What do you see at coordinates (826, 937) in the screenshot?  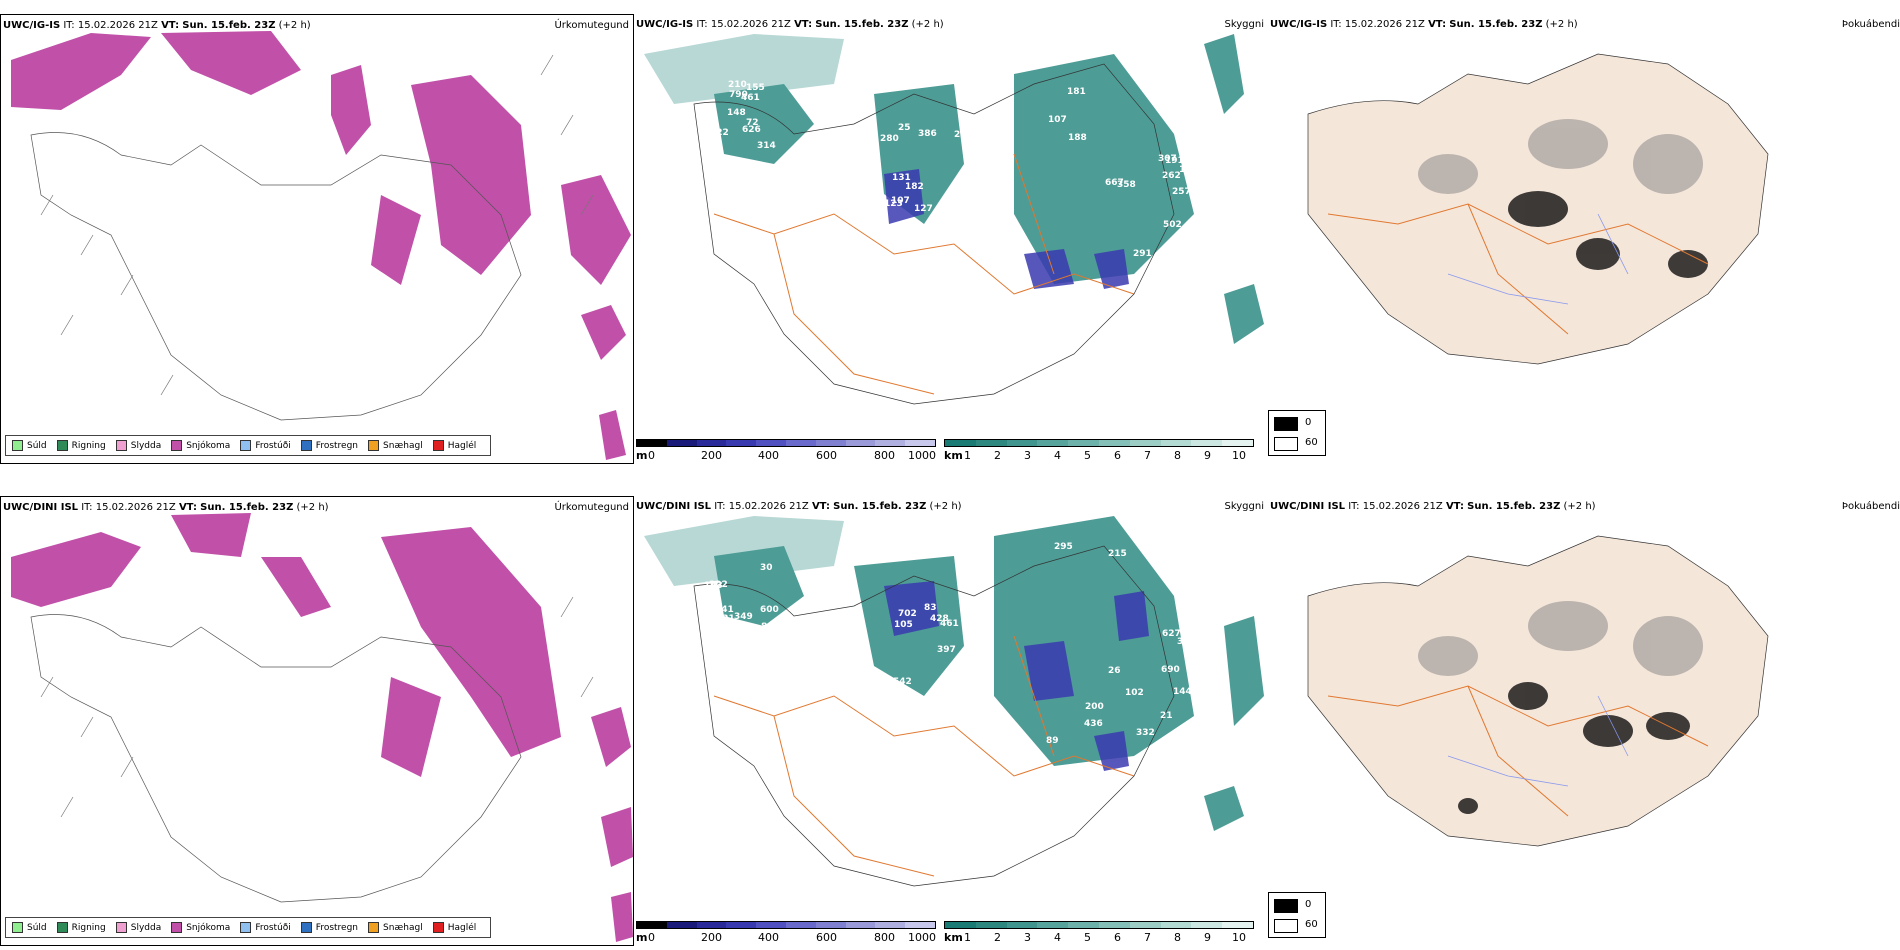 I see `colorbar-tick: 600` at bounding box center [826, 937].